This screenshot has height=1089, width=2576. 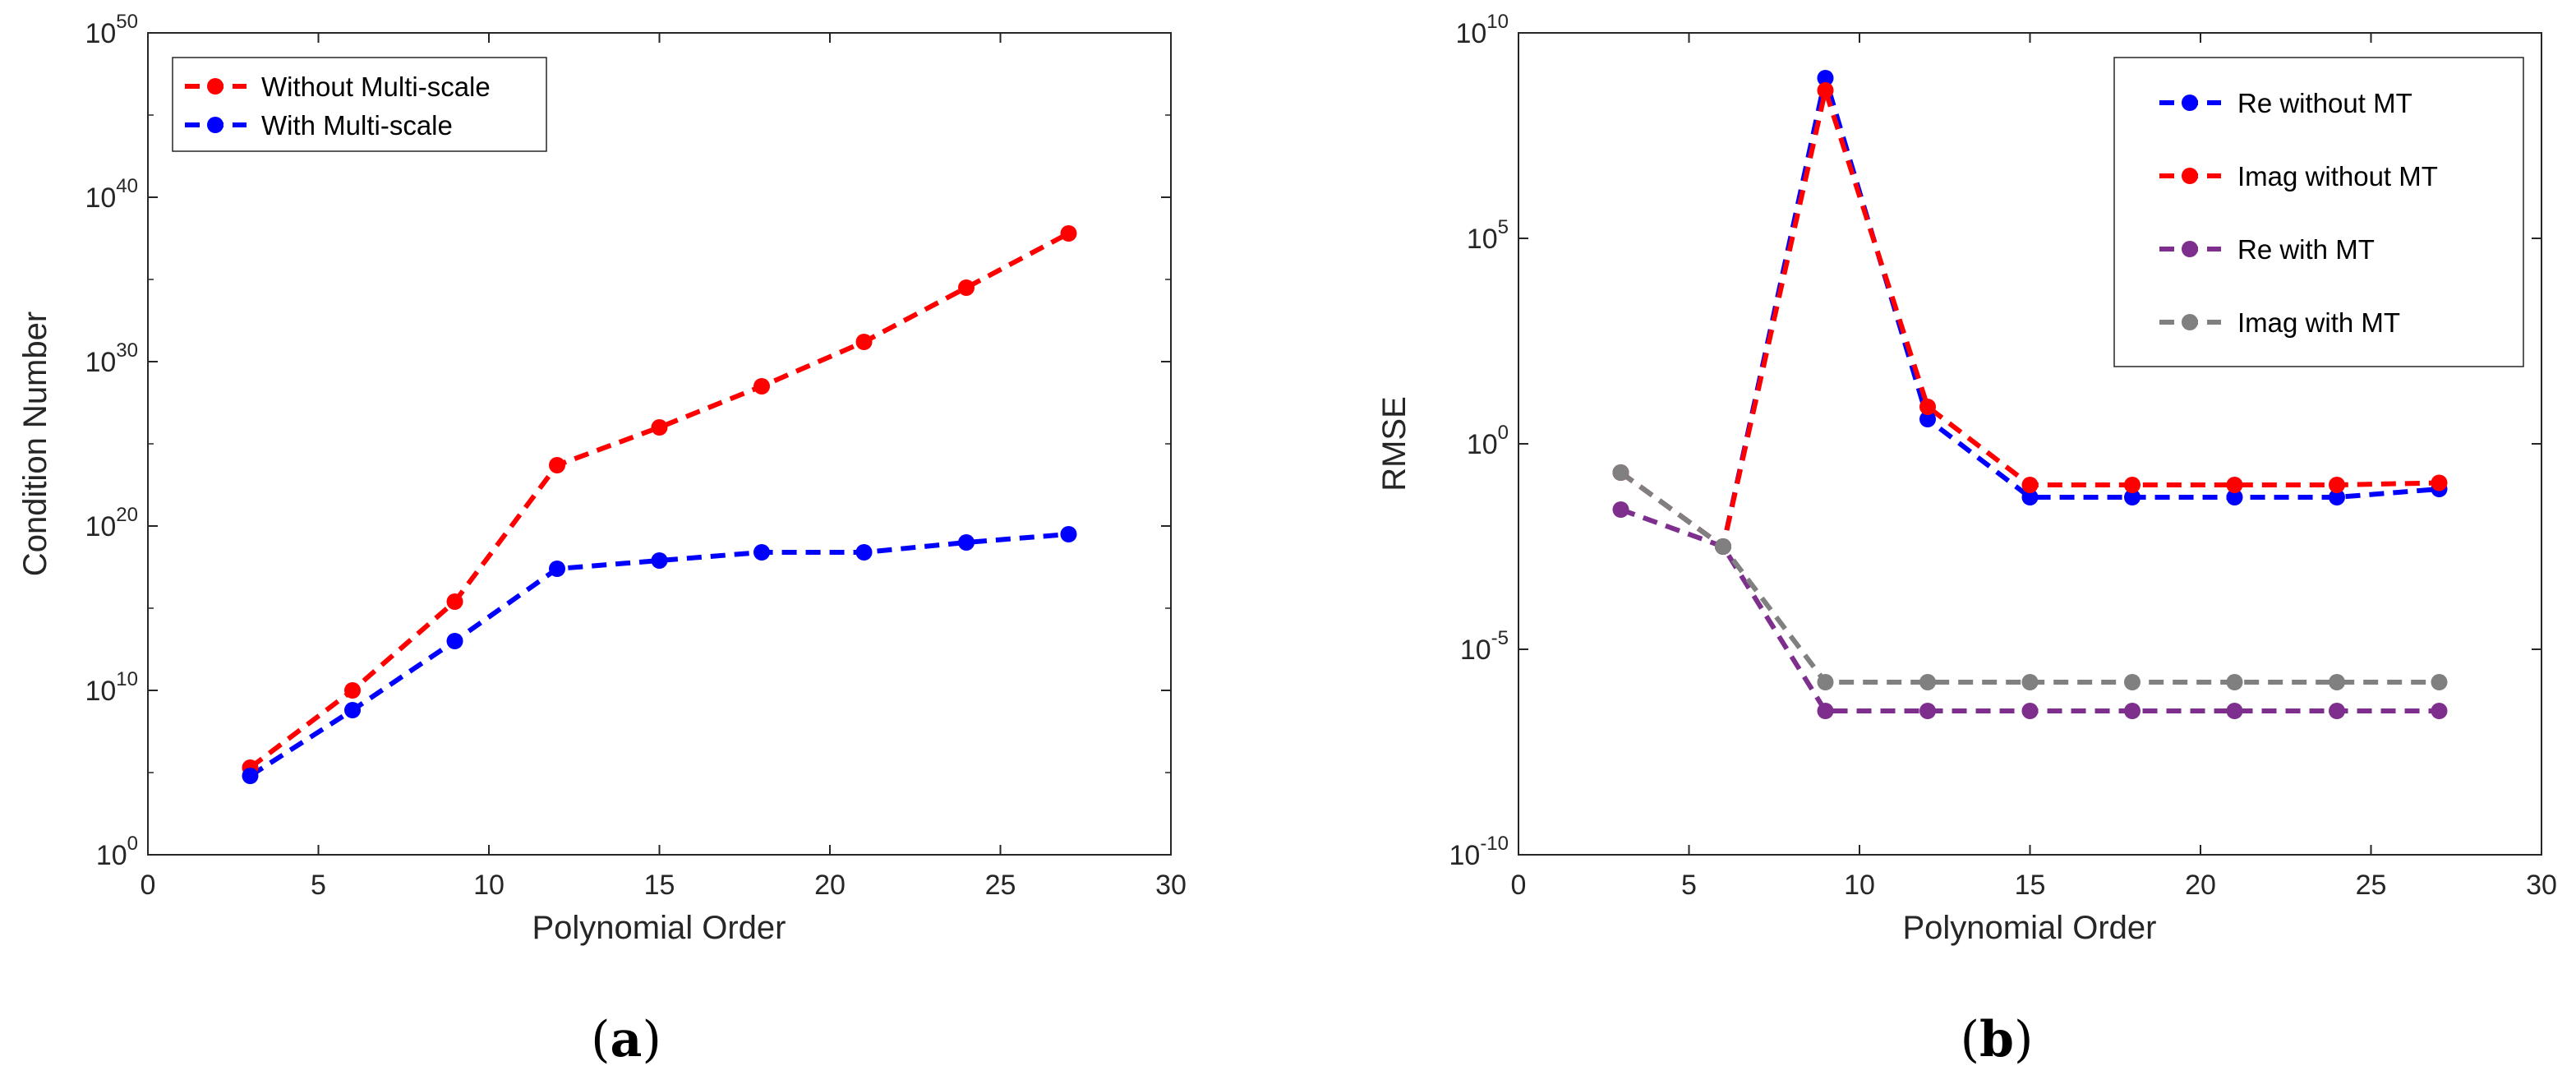 I want to click on y-tick-label-b-4: 10¹⁰, so click(x=1482, y=30).